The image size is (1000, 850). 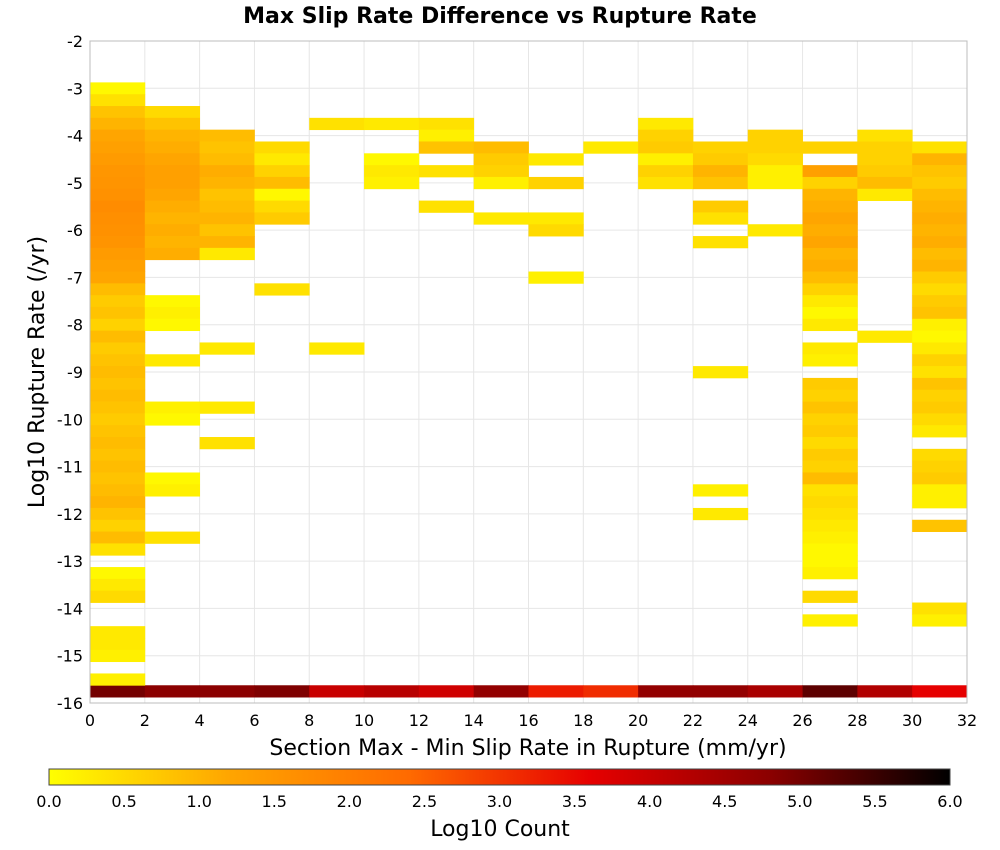 I want to click on colorbar-tick-label: 1.0, so click(x=198, y=801).